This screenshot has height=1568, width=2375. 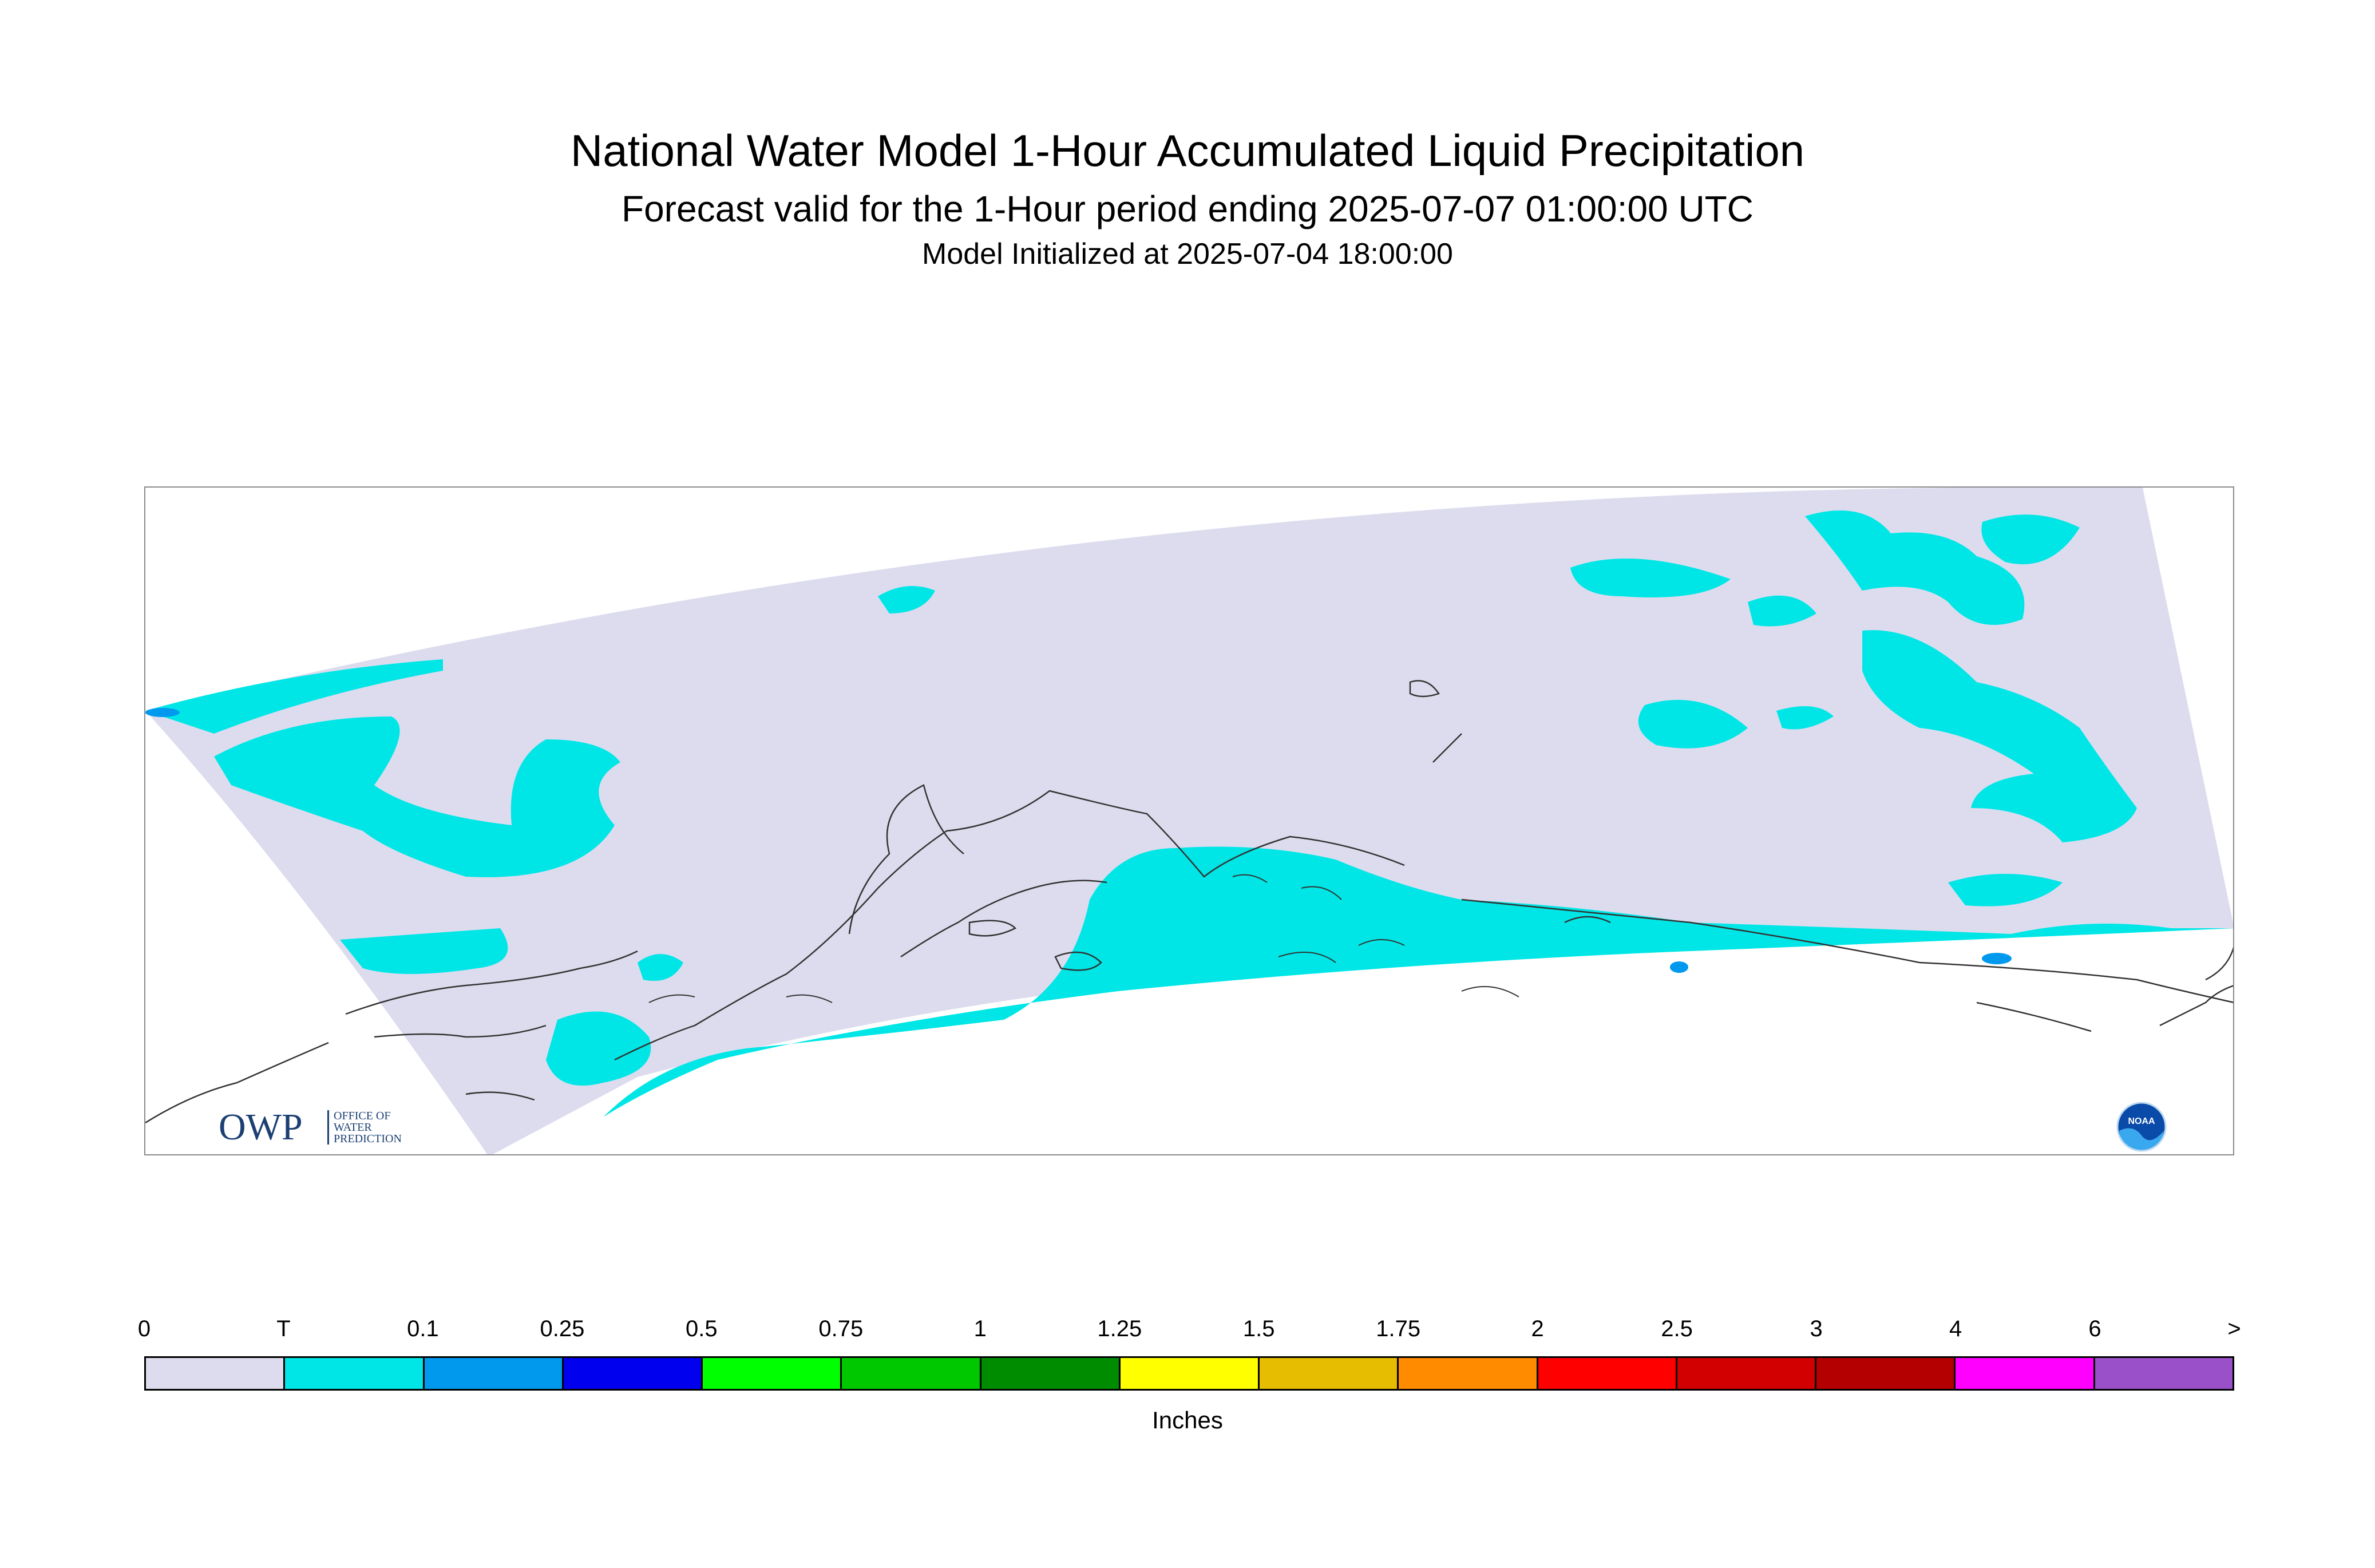 I want to click on precip-light-areas, so click(x=1078, y=840).